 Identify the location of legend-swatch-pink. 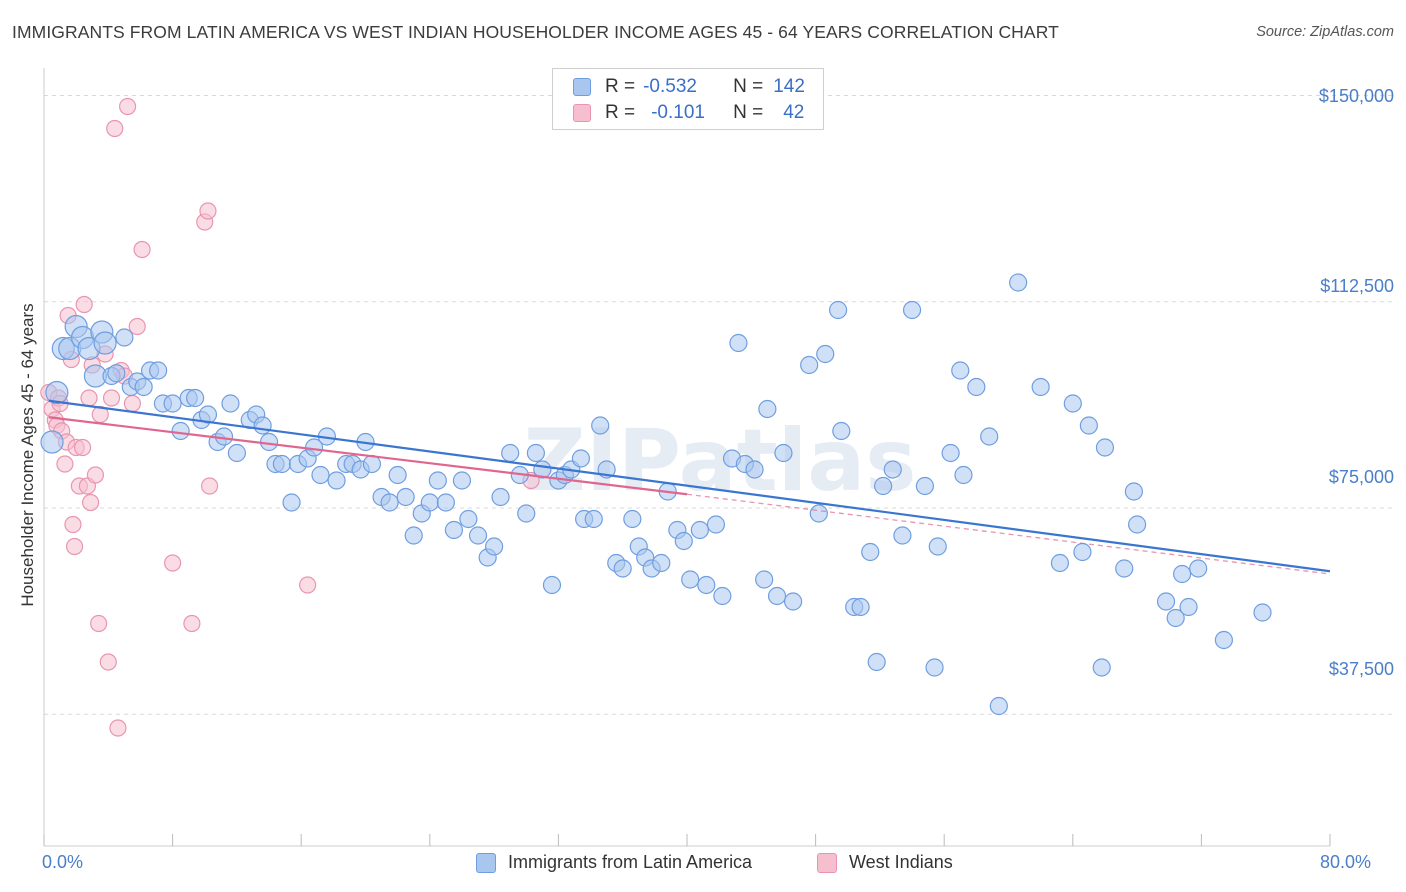
(582, 113).